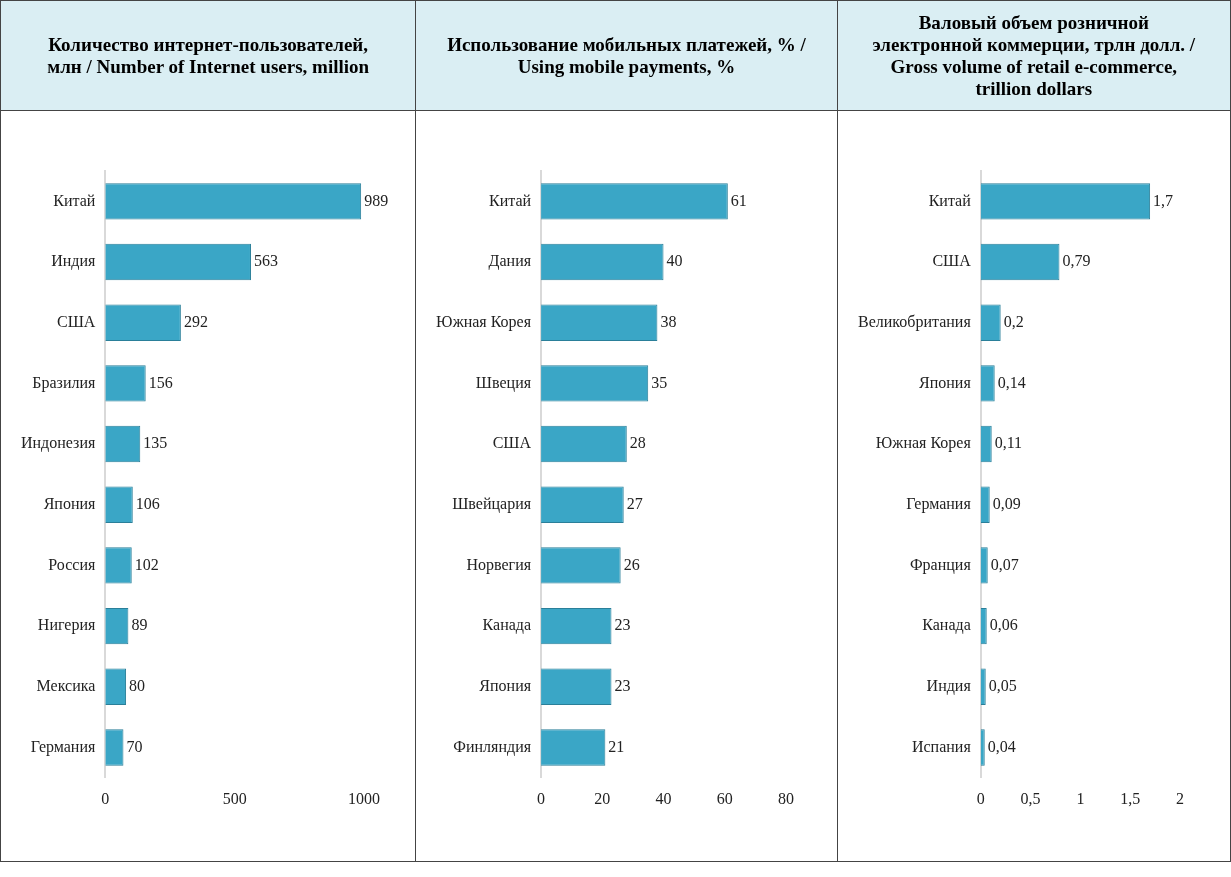 This screenshot has height=877, width=1231. Describe the element at coordinates (739, 200) in the screenshot. I see `data-label: 61` at that location.